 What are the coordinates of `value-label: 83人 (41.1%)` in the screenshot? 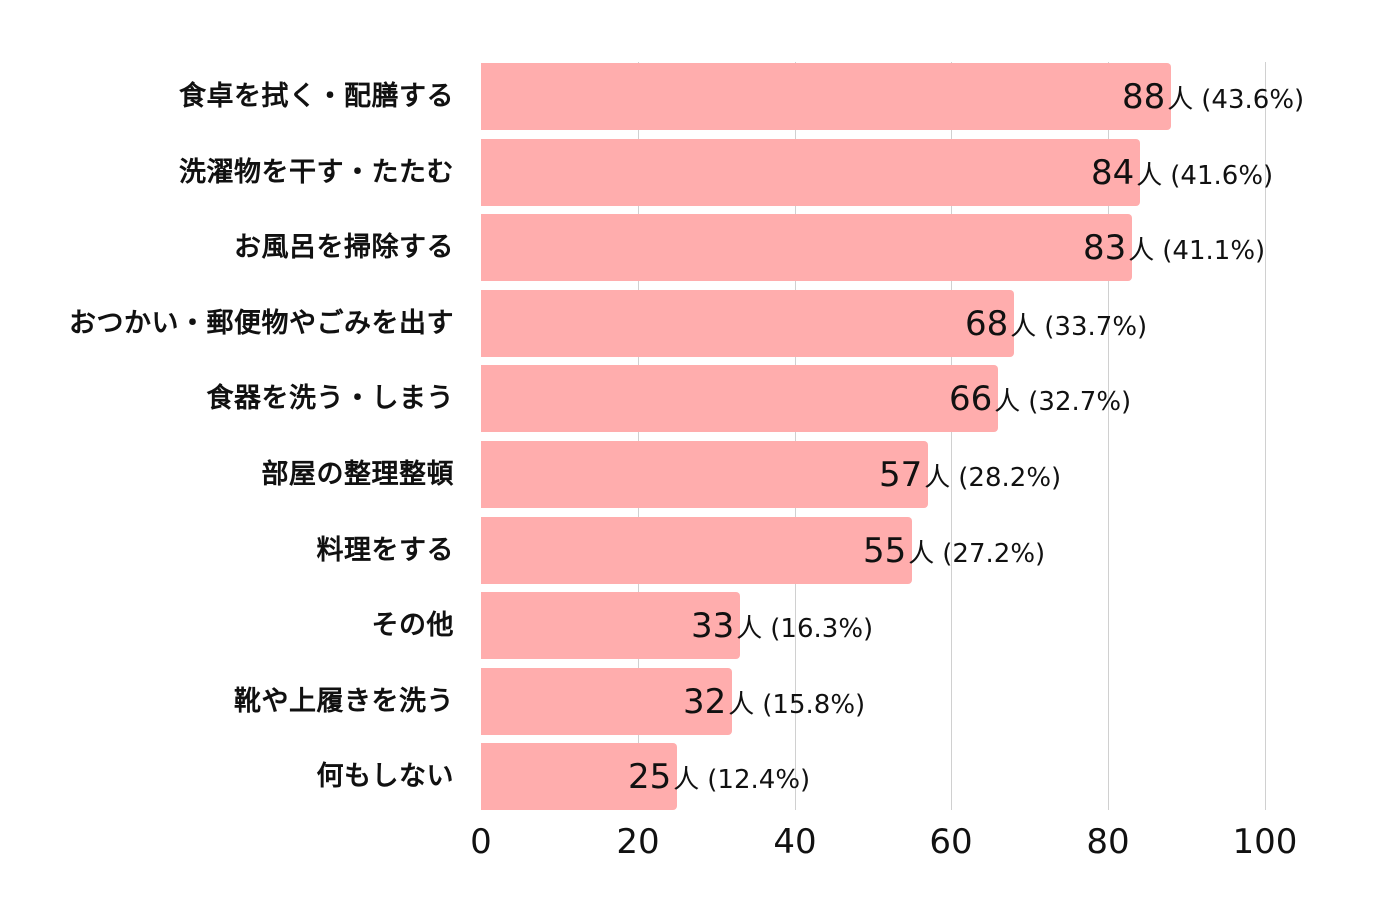 It's located at (1174, 248).